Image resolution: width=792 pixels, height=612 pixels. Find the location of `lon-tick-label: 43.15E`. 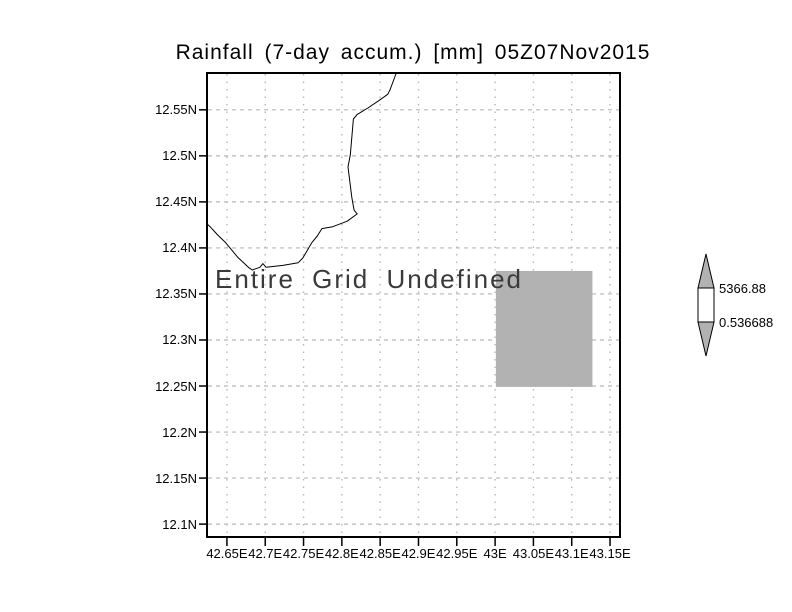

lon-tick-label: 43.15E is located at coordinates (610, 553).